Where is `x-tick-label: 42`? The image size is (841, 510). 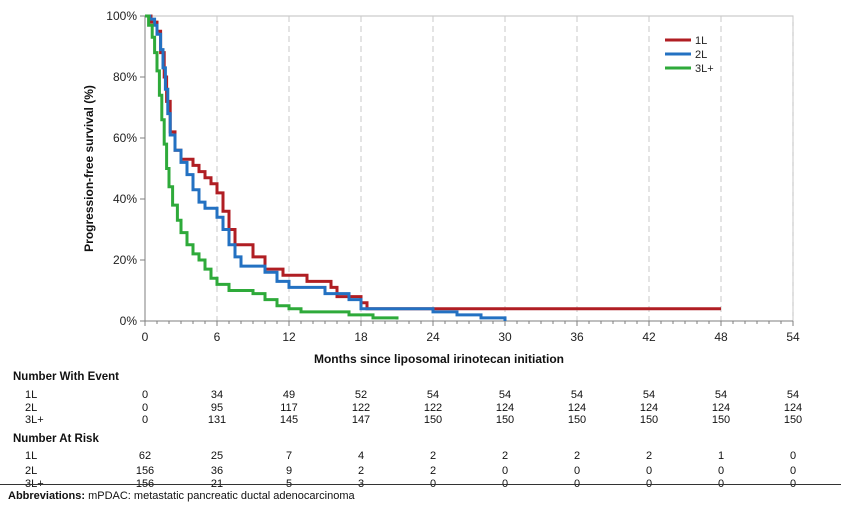 x-tick-label: 42 is located at coordinates (649, 337).